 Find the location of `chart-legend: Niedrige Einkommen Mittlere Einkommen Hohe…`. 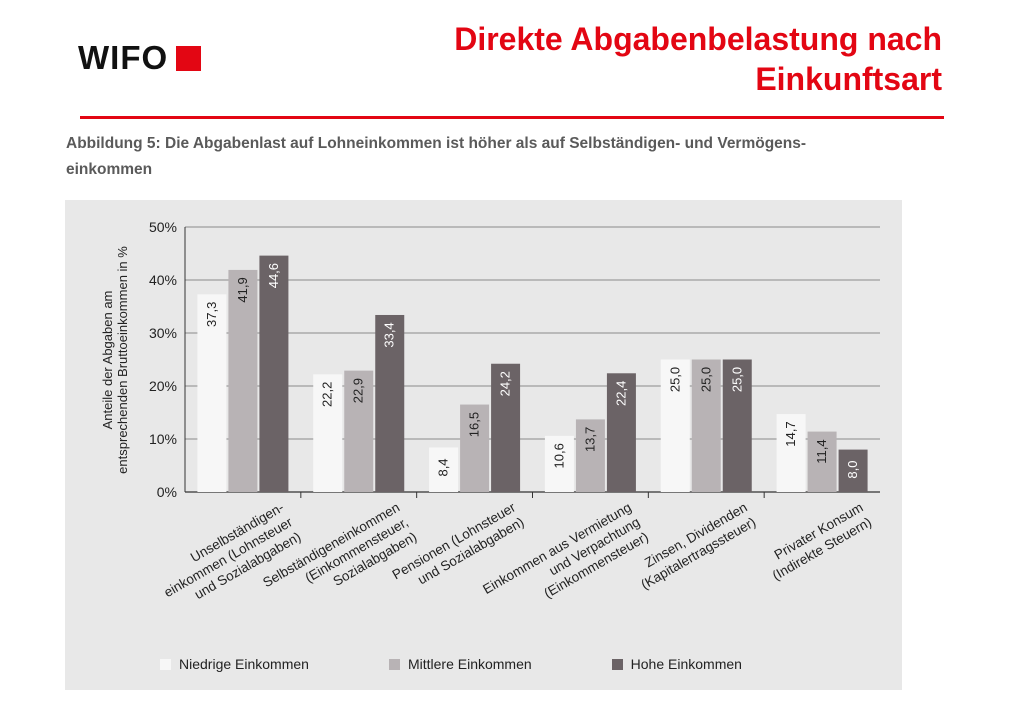

chart-legend: Niedrige Einkommen Mittlere Einkommen Hohe… is located at coordinates (491, 664).